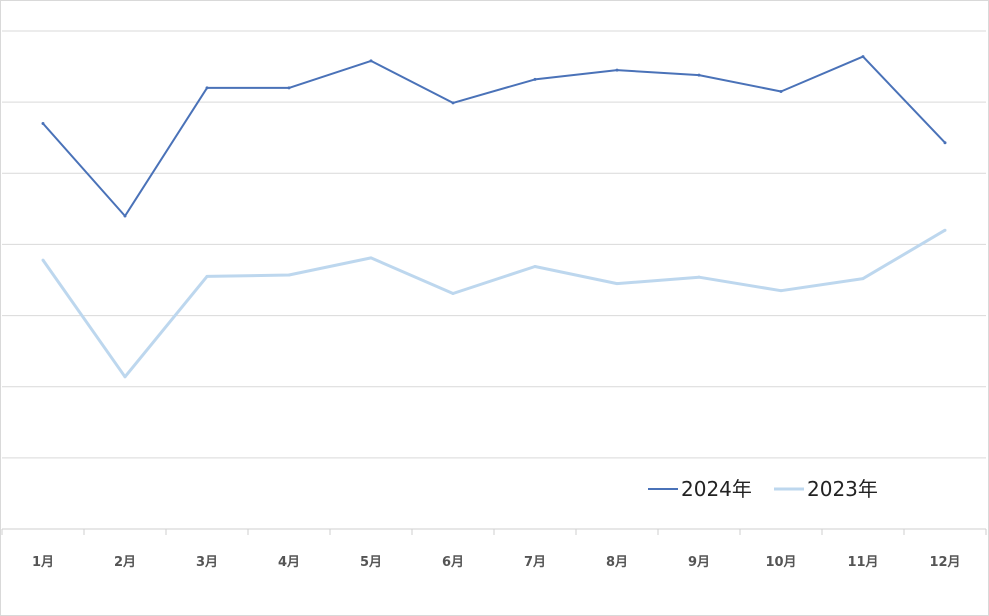 The height and width of the screenshot is (616, 989). Describe the element at coordinates (43, 562) in the screenshot. I see `x-tick-label: 1月` at that location.